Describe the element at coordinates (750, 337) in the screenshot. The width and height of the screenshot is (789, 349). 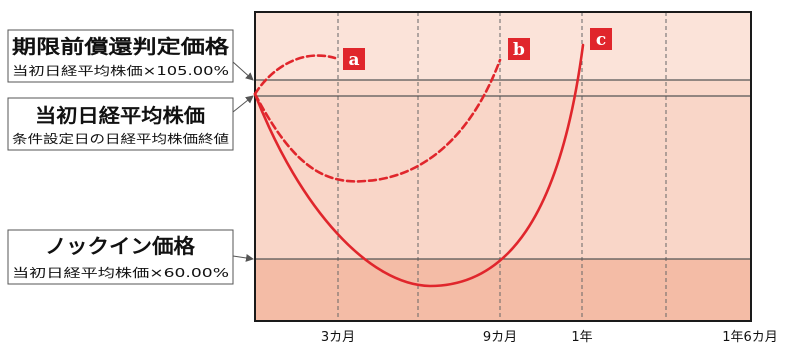
I see `tick-label-18m: 1年6カ月` at that location.